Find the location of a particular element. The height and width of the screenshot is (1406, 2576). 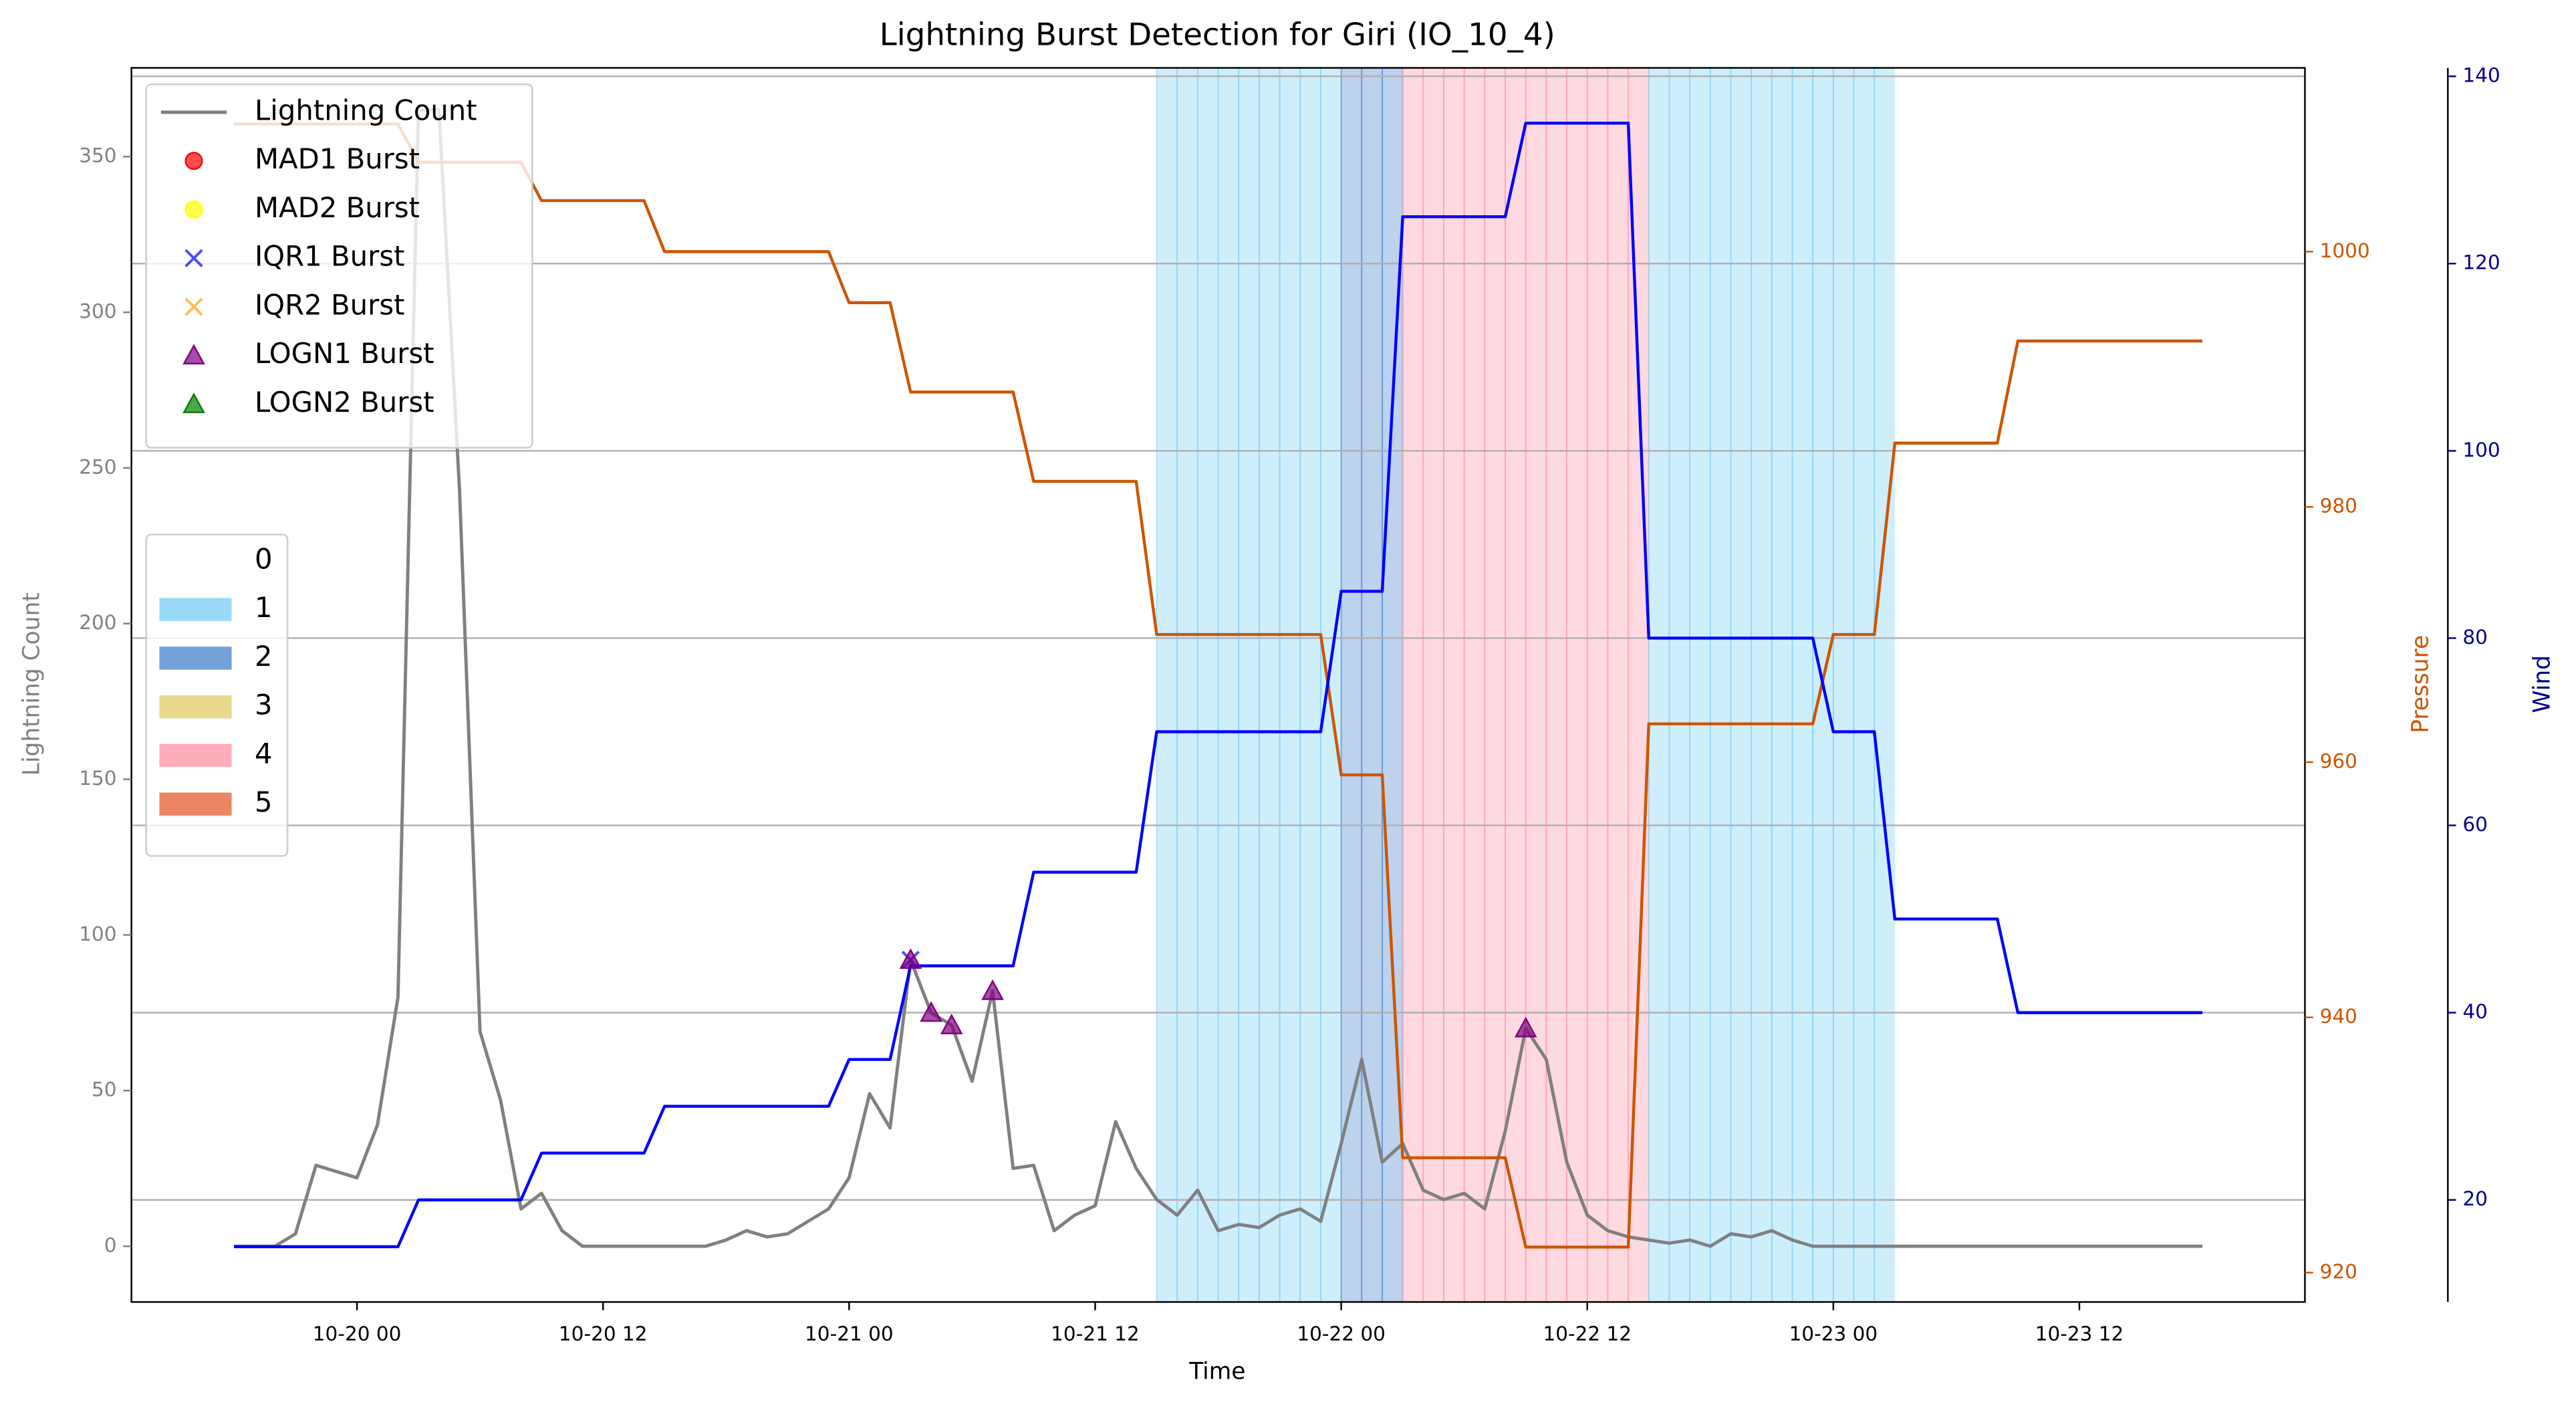

legend-label: Lightning Count is located at coordinates (366, 110).